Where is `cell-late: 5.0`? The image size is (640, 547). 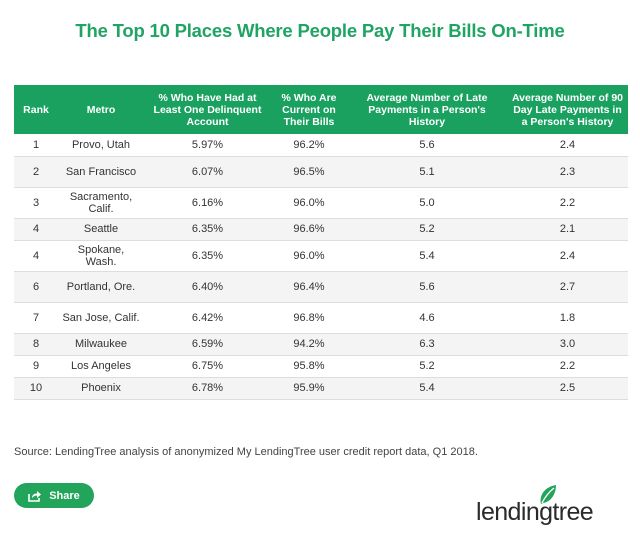 cell-late: 5.0 is located at coordinates (427, 203).